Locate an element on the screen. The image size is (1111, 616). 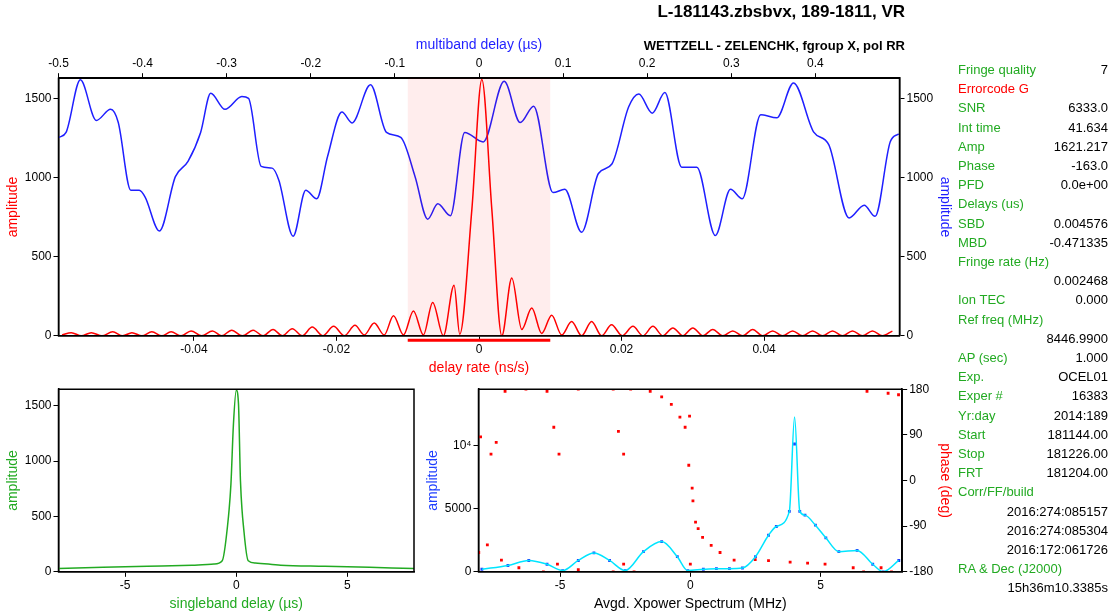
text: -163.0 is located at coordinates (1089, 165).